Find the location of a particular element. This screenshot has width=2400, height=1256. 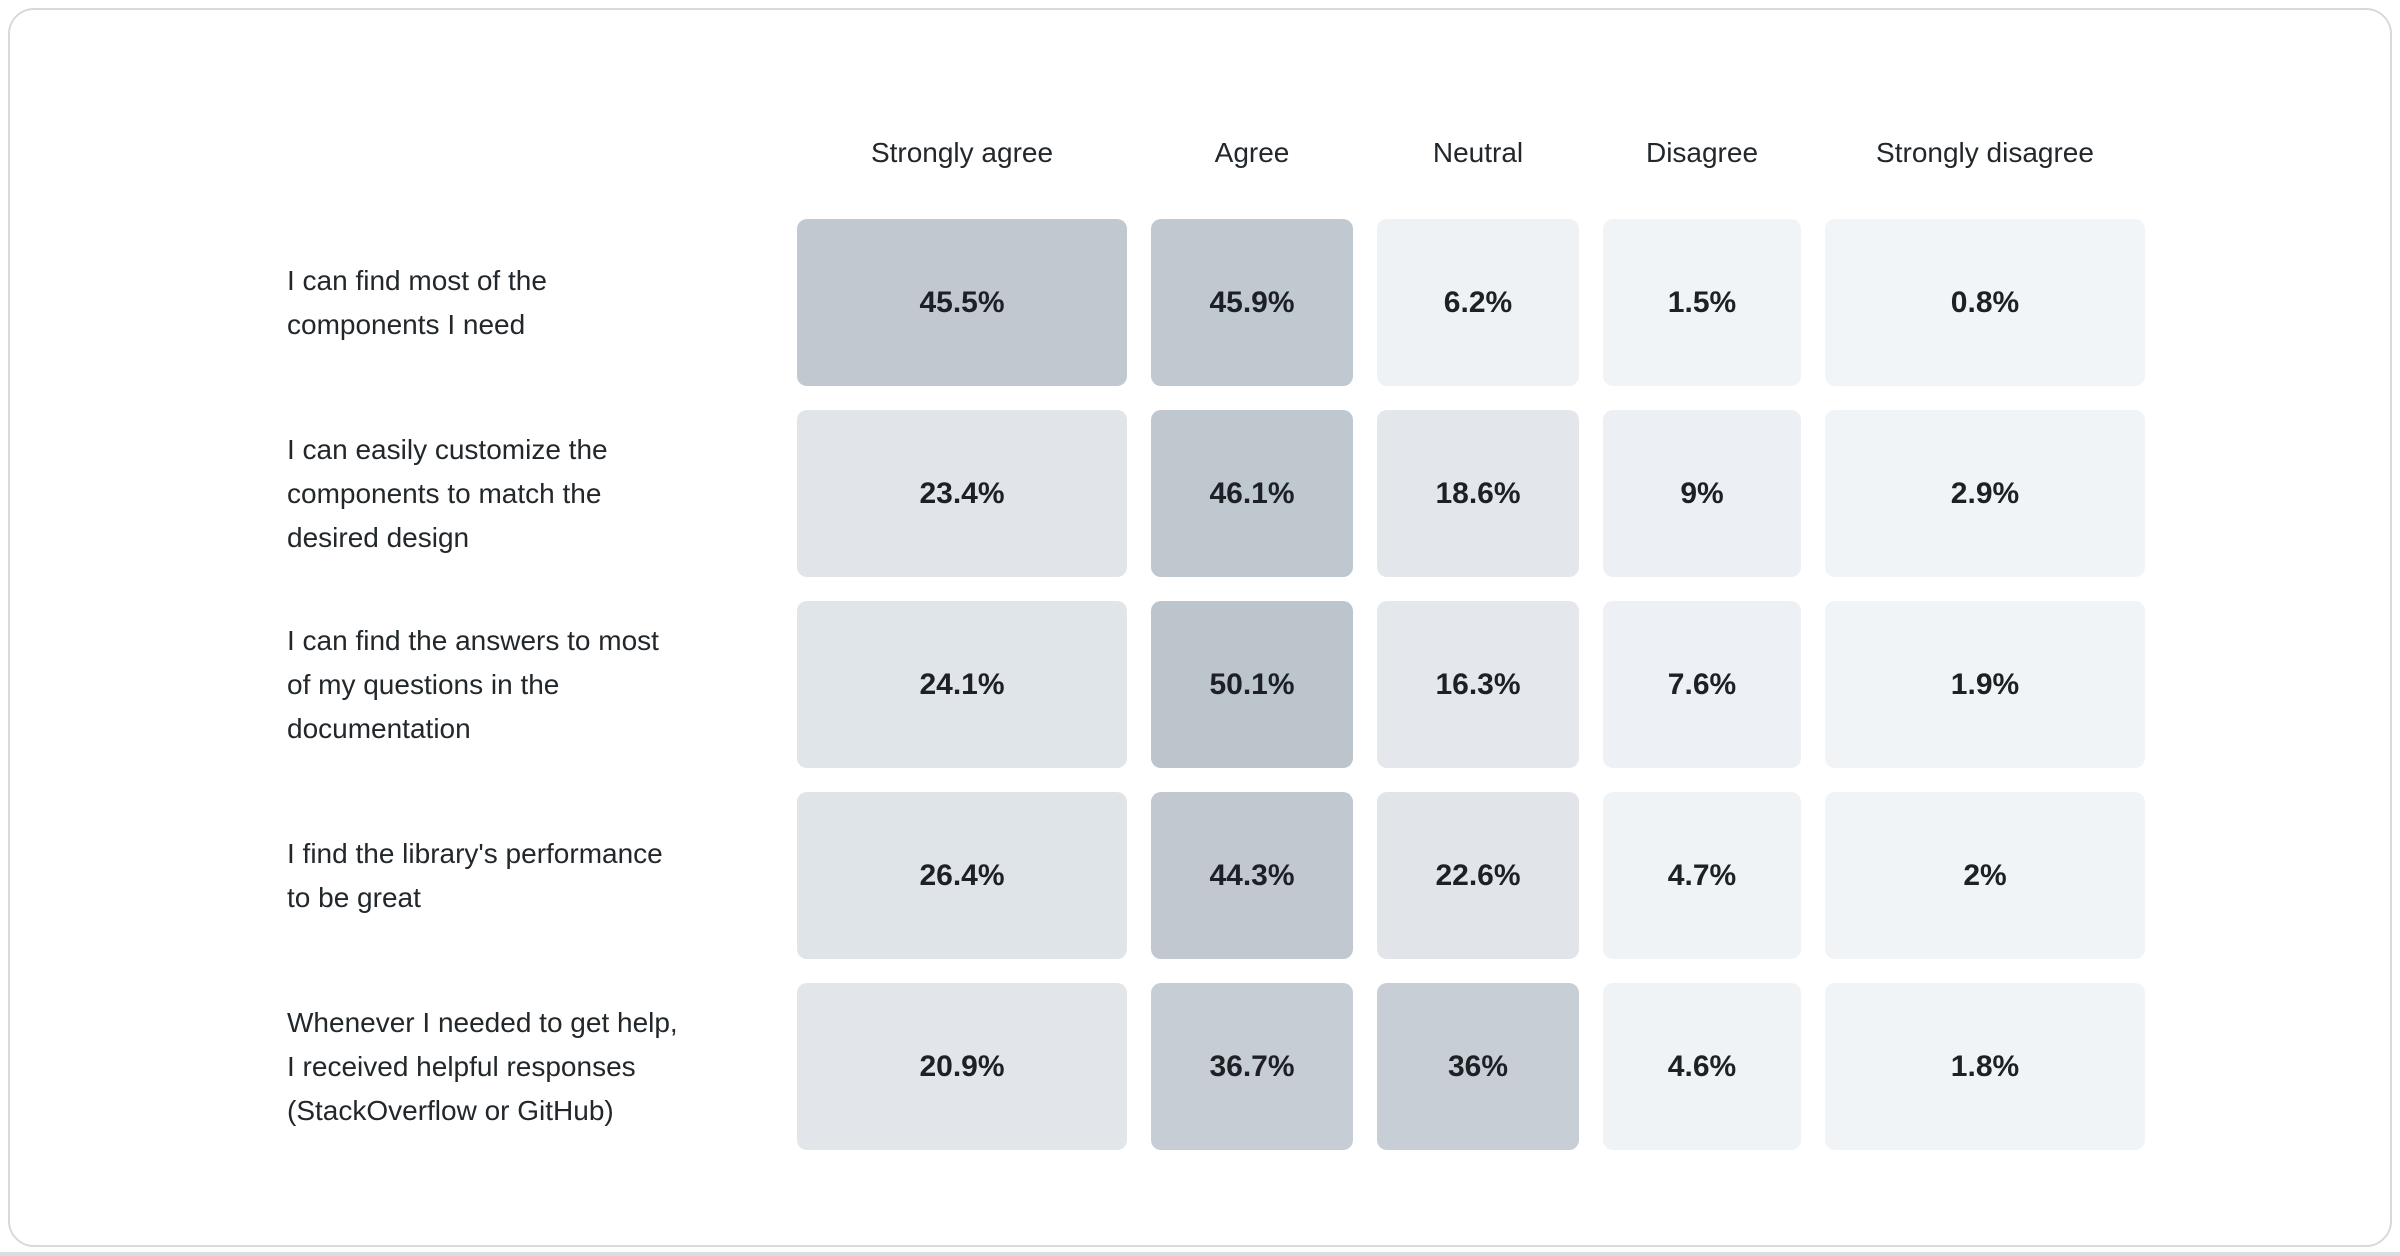

row-label-1: I can find most of the components I need is located at coordinates (417, 302).